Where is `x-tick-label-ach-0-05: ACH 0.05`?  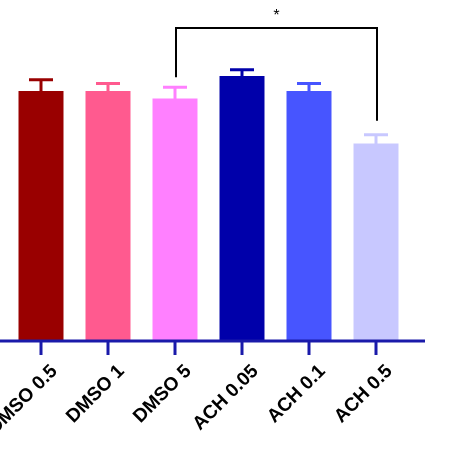 x-tick-label-ach-0-05: ACH 0.05 is located at coordinates (226, 397).